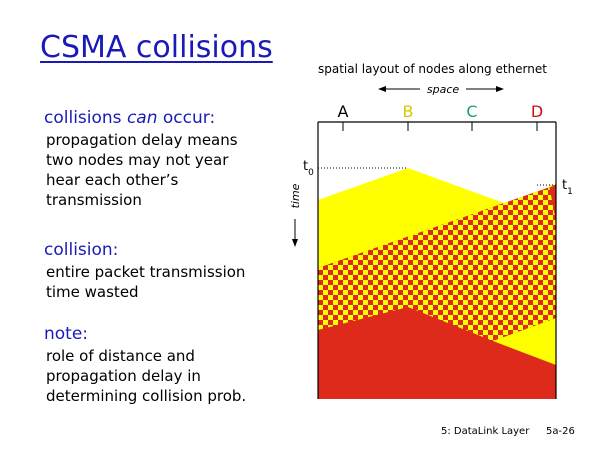  Describe the element at coordinates (537, 111) in the screenshot. I see `node-label-d: D` at that location.